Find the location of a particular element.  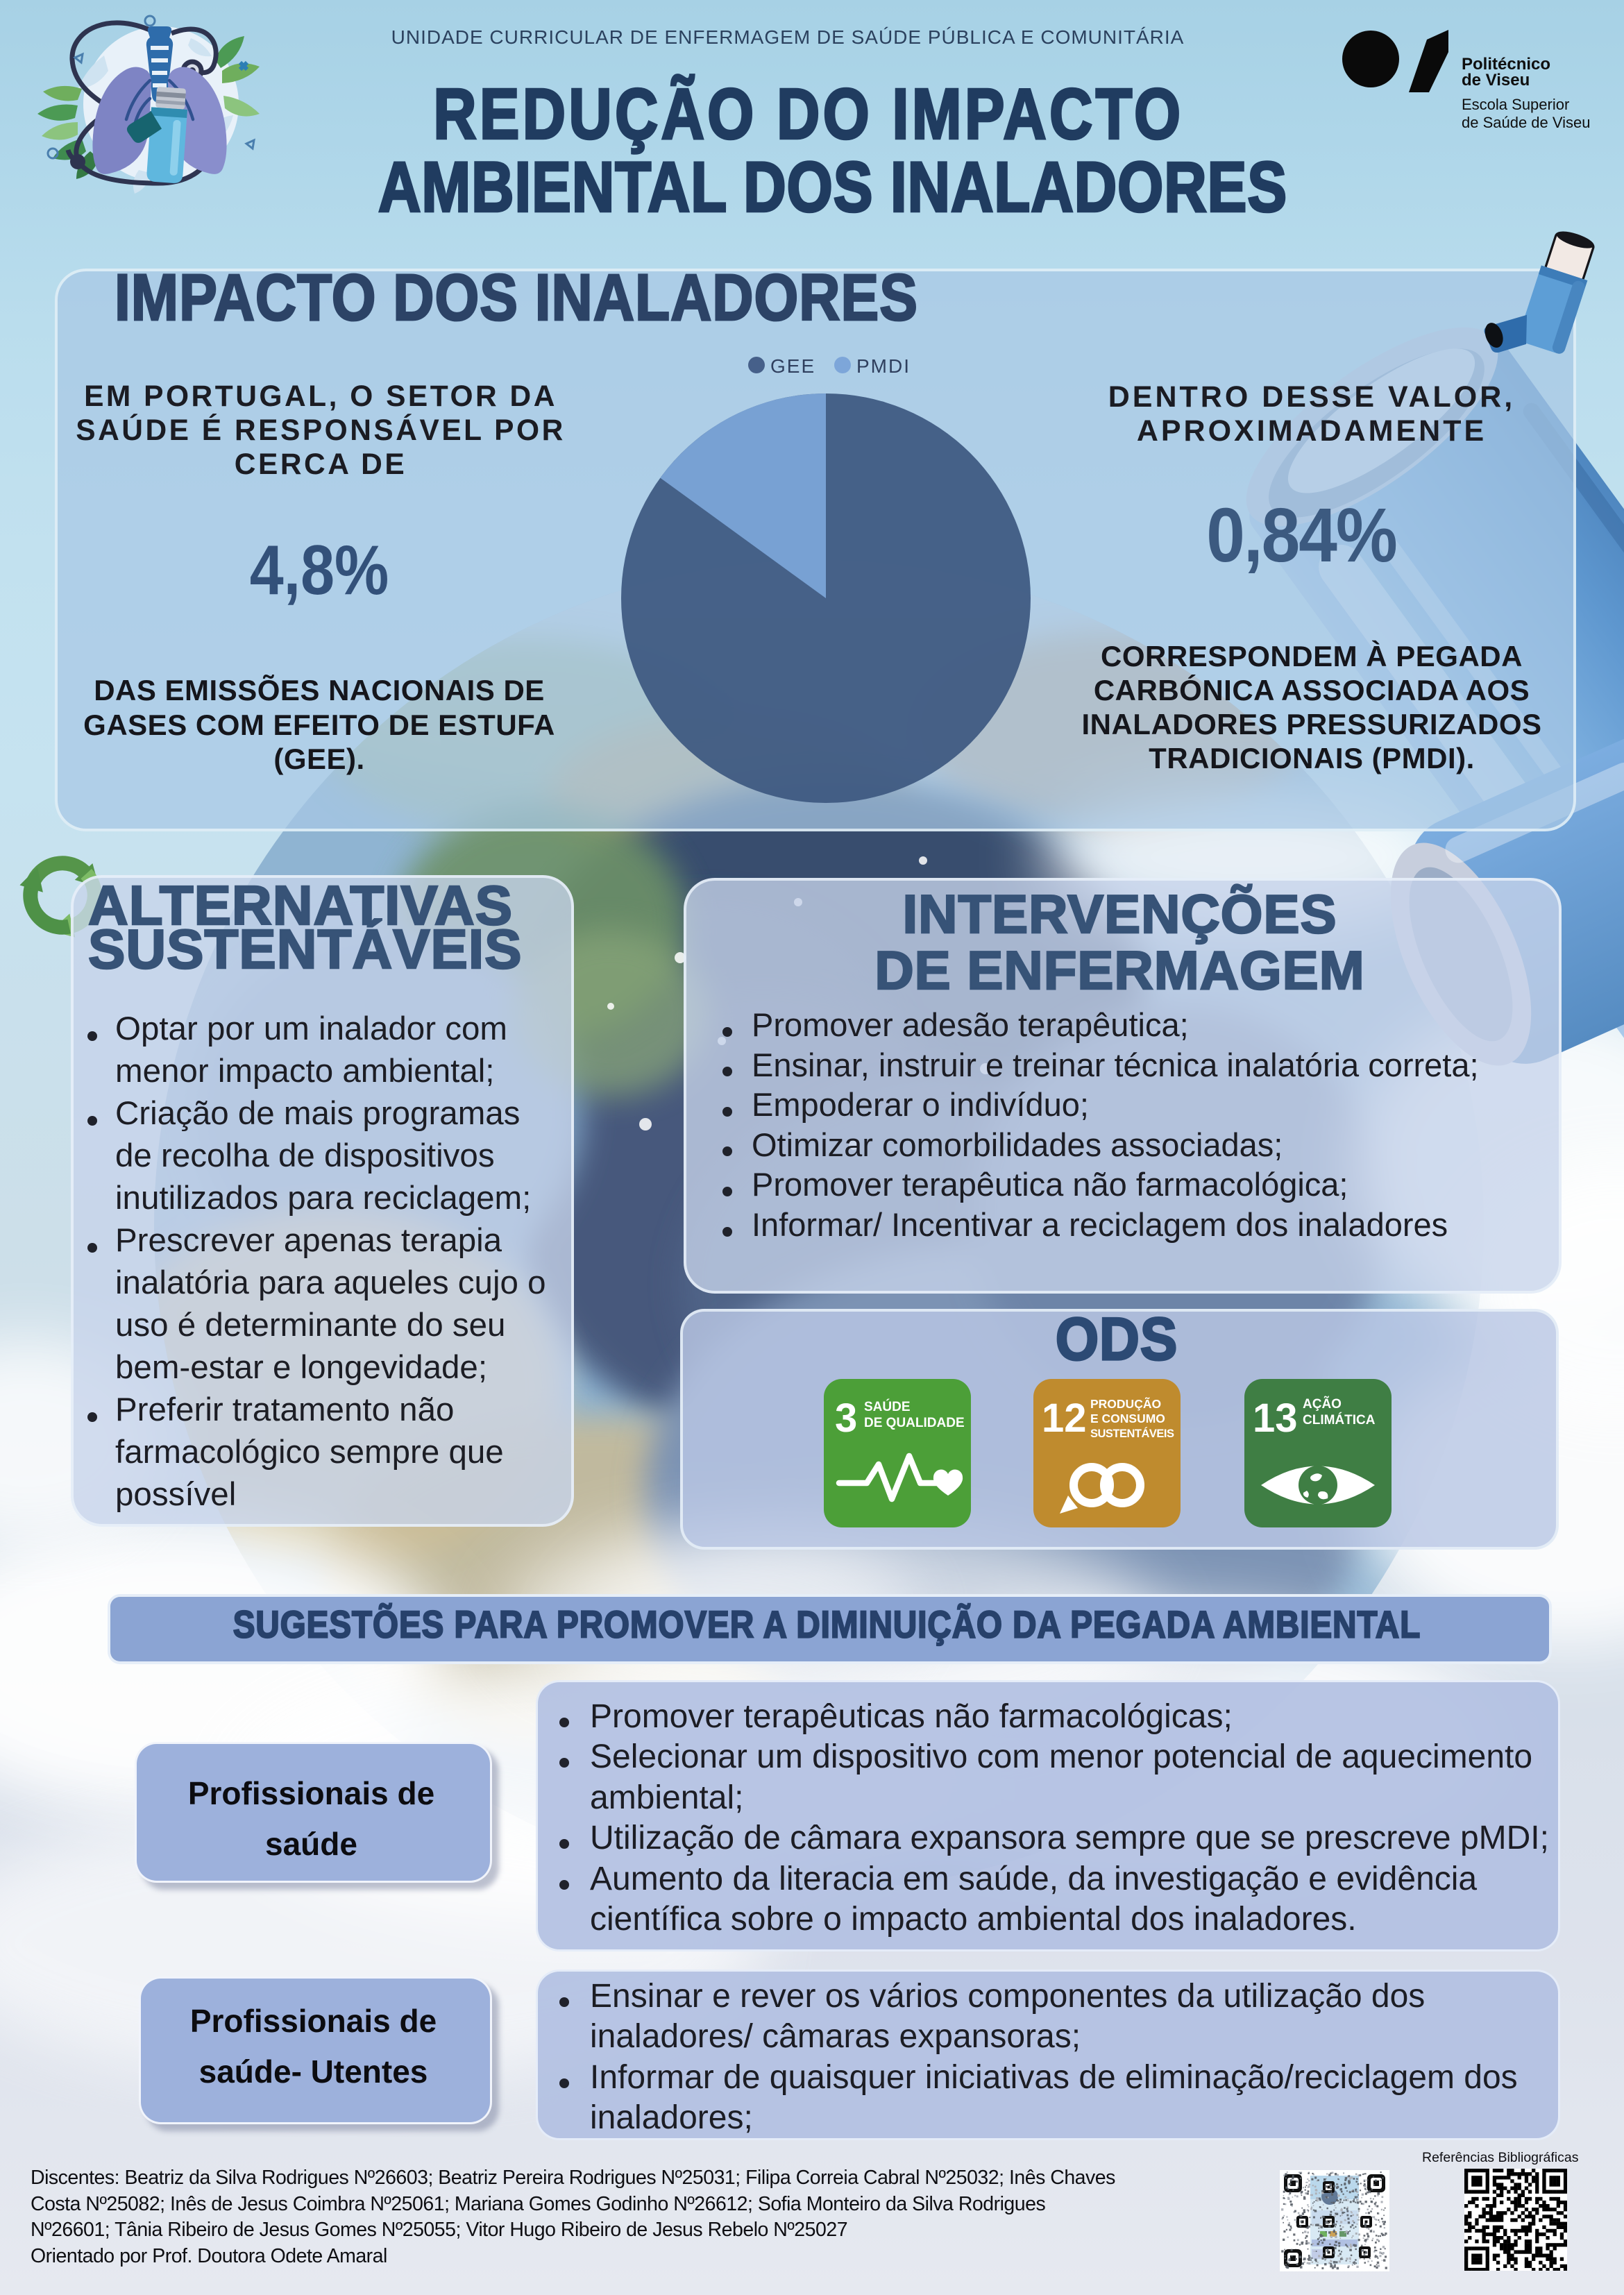

svg-text: 3 is located at coordinates (846, 1419).